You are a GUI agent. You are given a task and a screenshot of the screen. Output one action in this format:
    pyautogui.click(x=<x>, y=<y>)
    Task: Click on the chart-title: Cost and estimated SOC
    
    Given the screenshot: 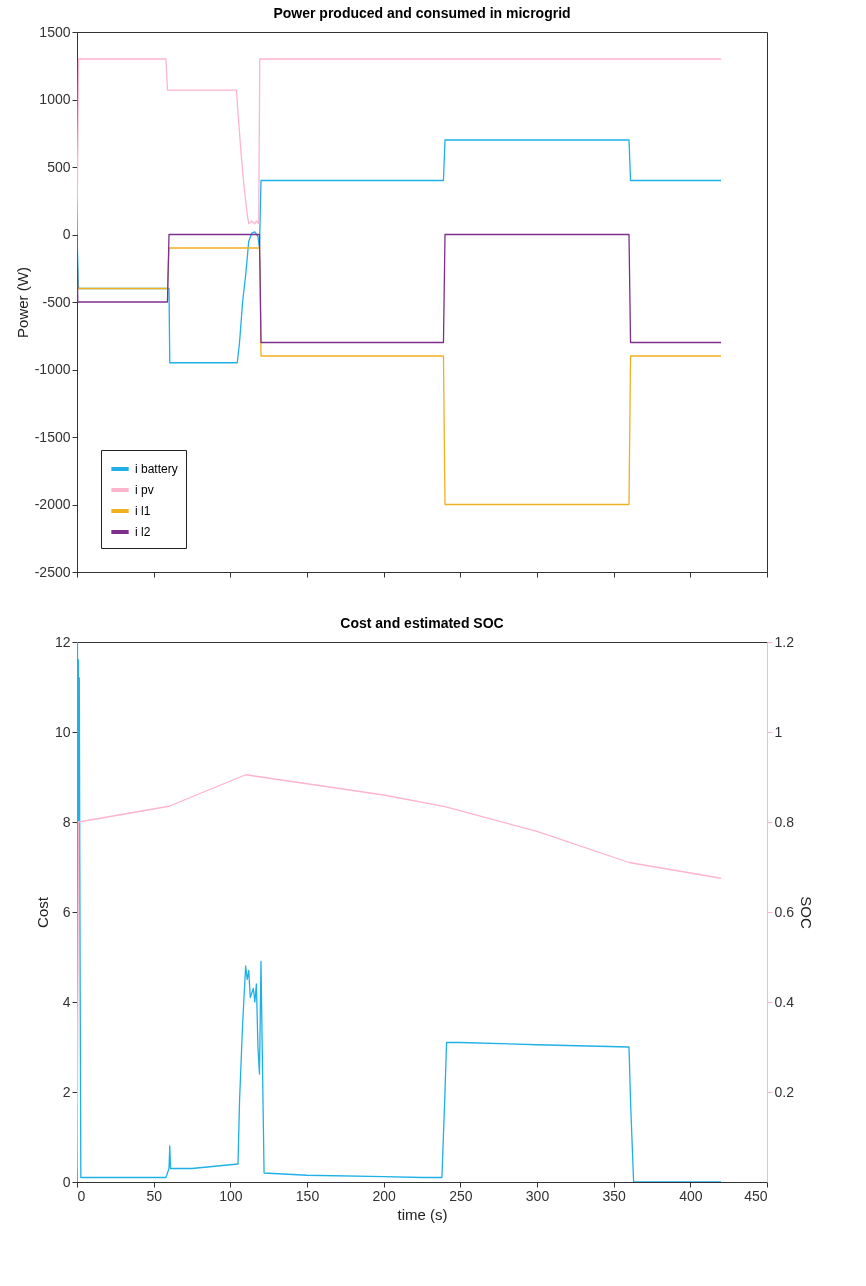 What is the action you would take?
    pyautogui.click(x=422, y=623)
    